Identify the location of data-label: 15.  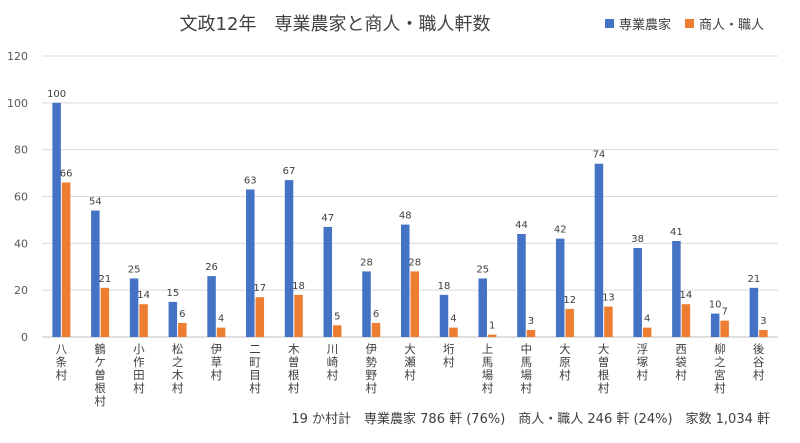
(172, 293).